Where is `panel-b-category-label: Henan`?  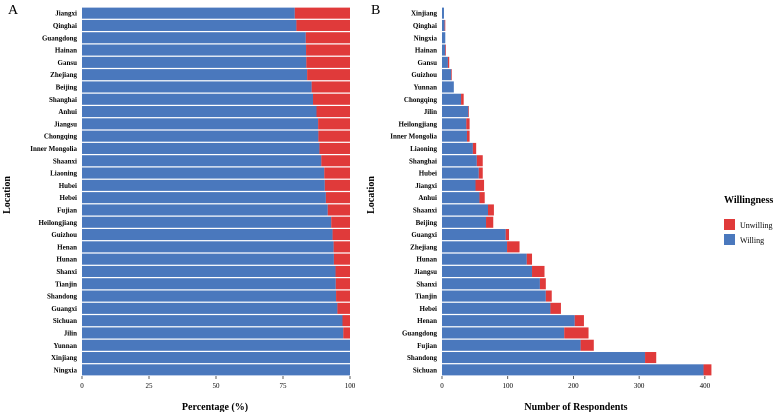
panel-b-category-label: Henan is located at coordinates (427, 321).